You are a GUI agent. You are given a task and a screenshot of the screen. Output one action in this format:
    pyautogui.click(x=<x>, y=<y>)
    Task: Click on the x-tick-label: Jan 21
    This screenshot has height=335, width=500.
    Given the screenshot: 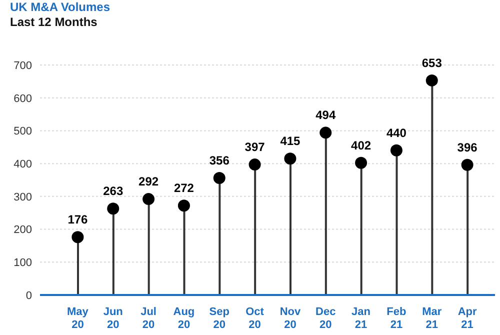 What is the action you would take?
    pyautogui.click(x=361, y=318)
    